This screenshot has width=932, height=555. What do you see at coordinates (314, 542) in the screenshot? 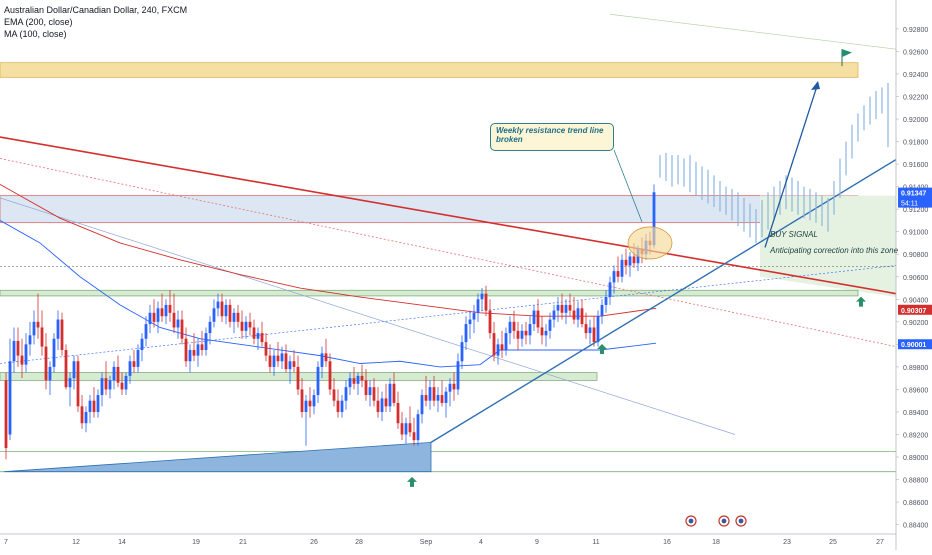
I see `x-tick-label: 26` at bounding box center [314, 542].